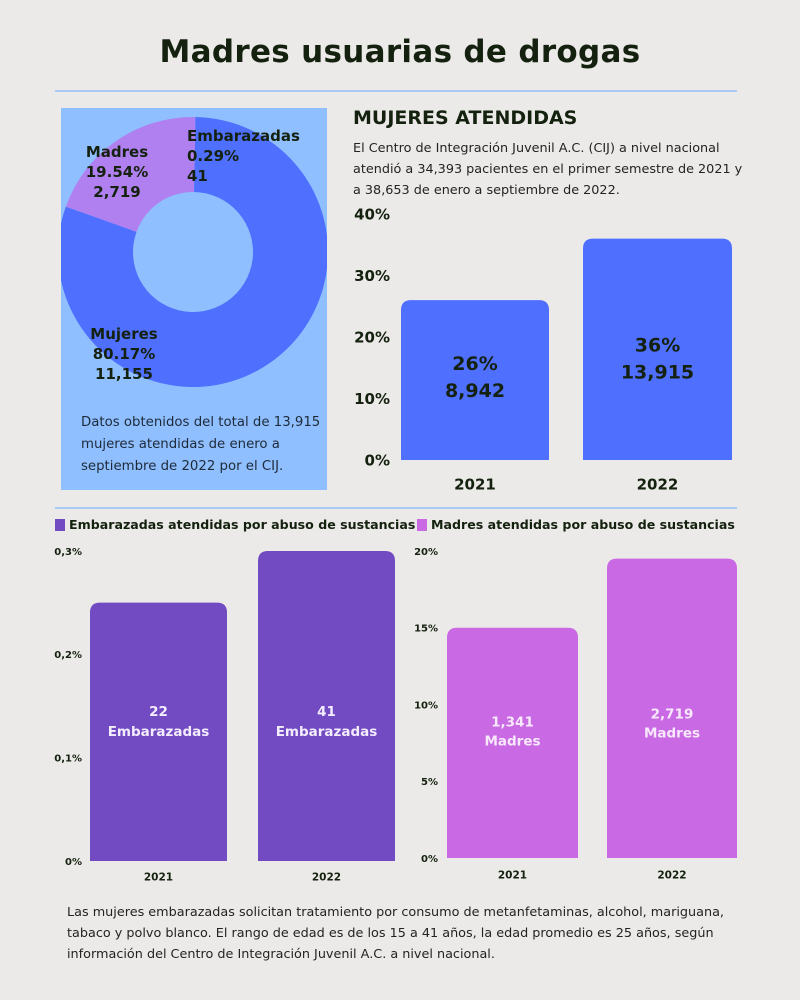 The image size is (800, 1000). Describe the element at coordinates (68, 552) in the screenshot. I see `embarazadas-ytick-label: 0,3%` at that location.